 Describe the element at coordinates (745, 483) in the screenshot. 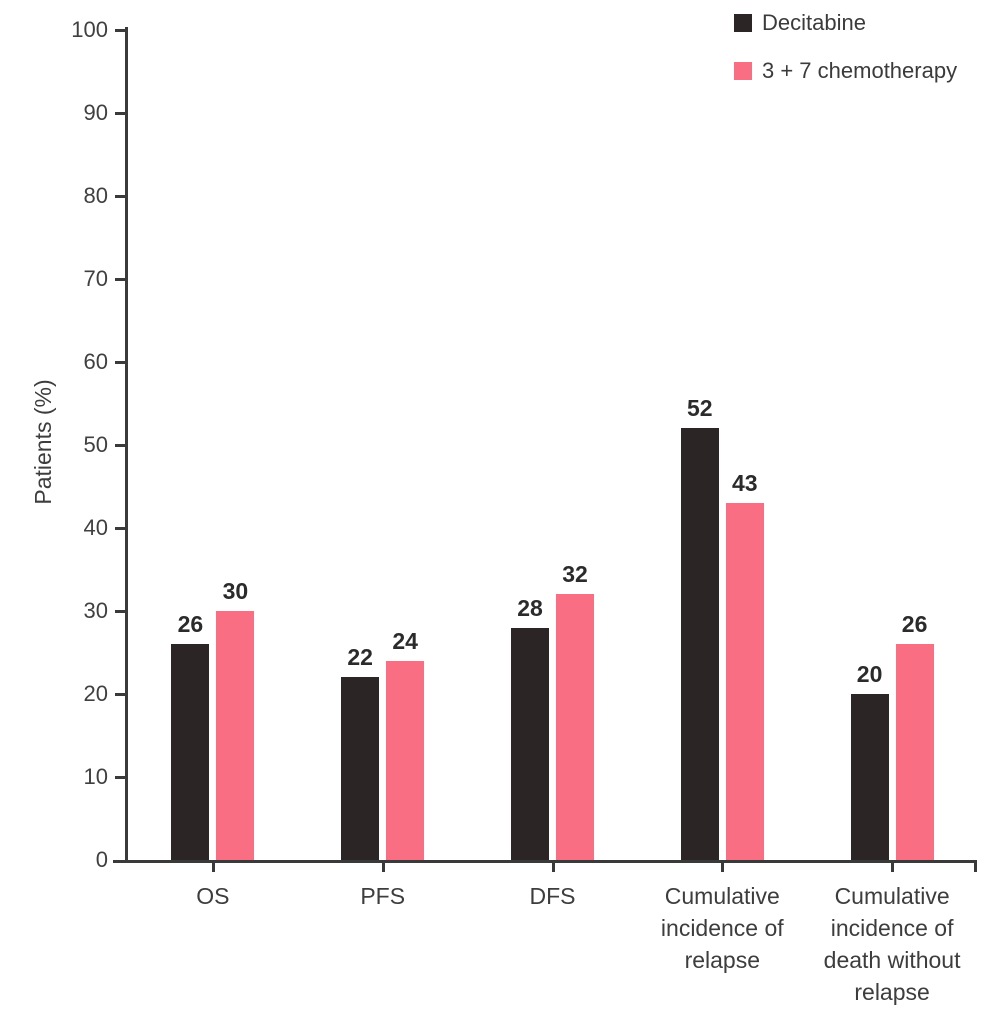

I see `value-label-3-7-chemotherapy-3: 43` at that location.